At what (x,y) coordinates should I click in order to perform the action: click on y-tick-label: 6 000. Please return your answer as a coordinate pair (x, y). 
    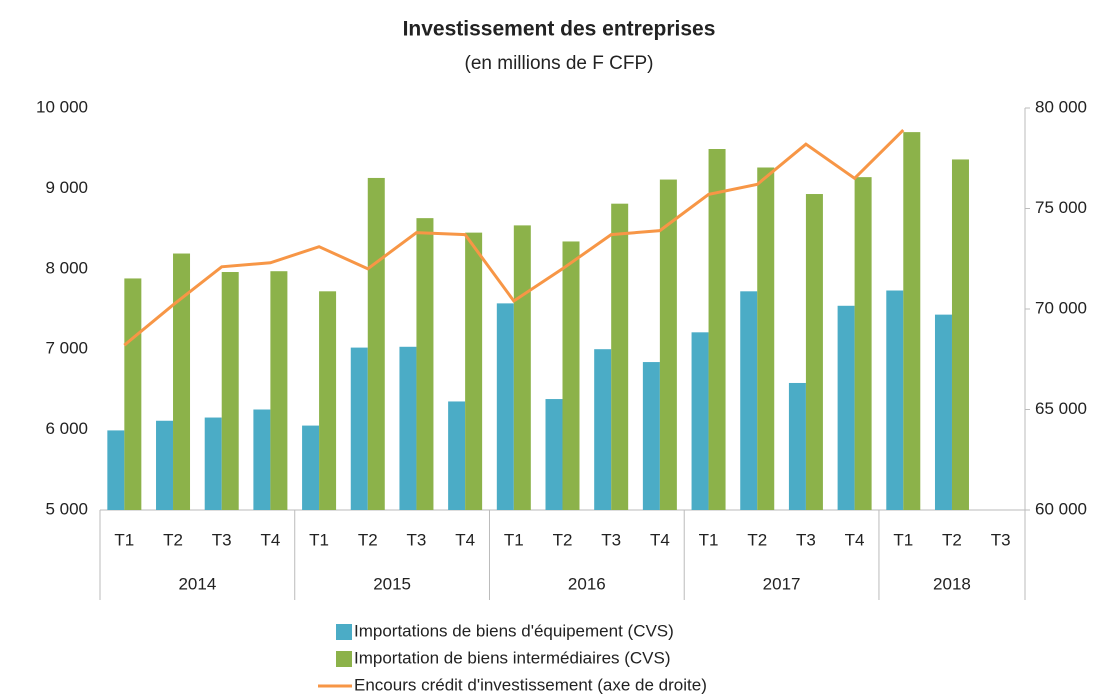
    Looking at the image, I should click on (66, 428).